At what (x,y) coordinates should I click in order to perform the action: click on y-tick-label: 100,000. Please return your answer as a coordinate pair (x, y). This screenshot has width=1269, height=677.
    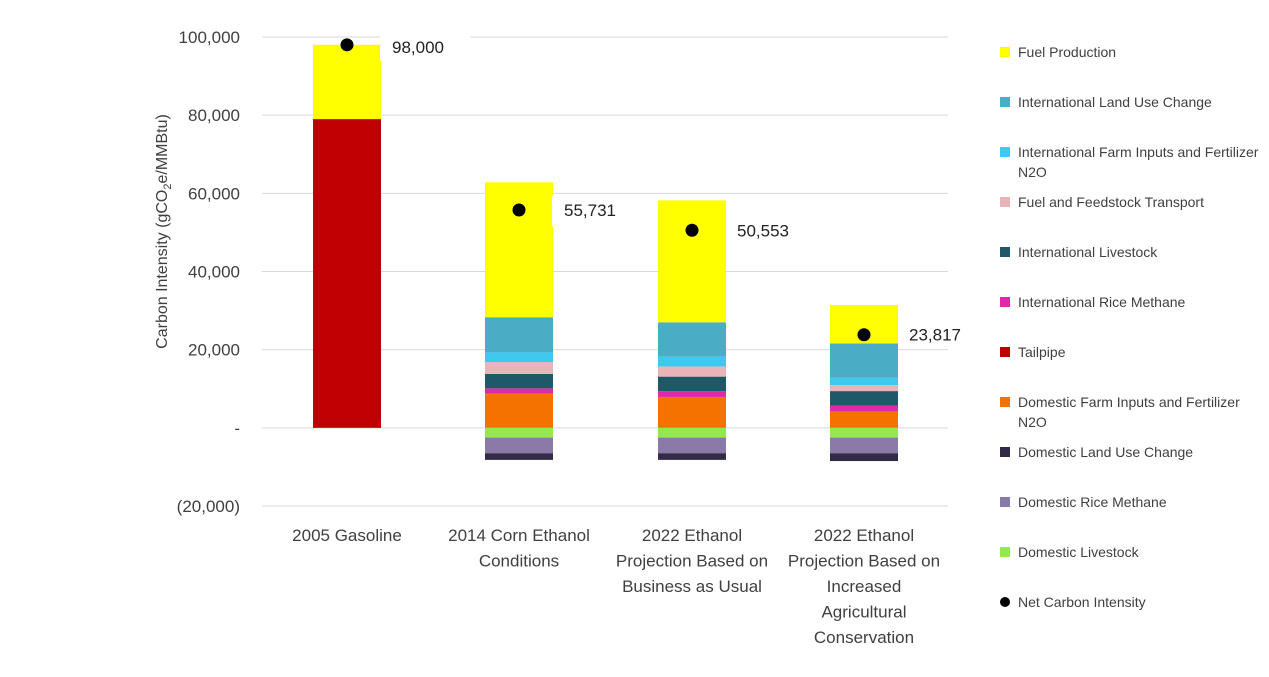
    Looking at the image, I should click on (209, 37).